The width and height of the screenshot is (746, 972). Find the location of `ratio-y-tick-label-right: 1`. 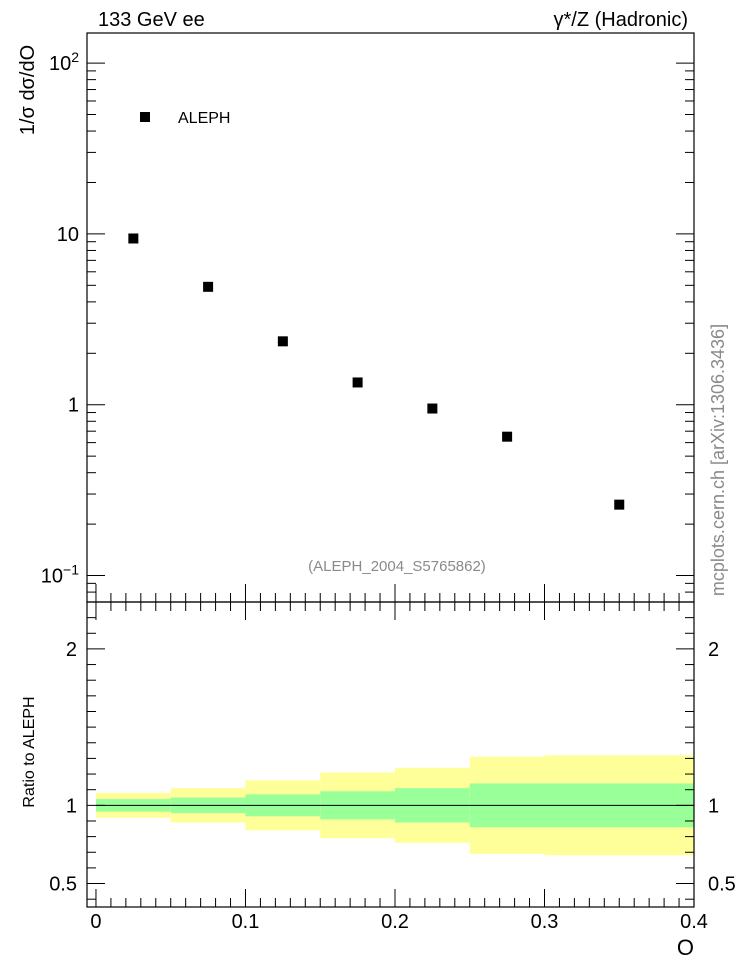

ratio-y-tick-label-right: 1 is located at coordinates (713, 806).